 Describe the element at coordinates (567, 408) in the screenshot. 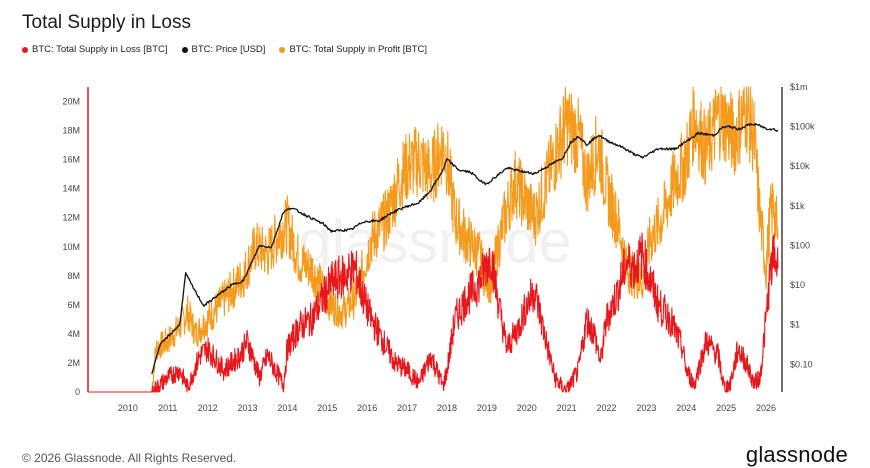

I see `x-tick-label: 2021` at that location.